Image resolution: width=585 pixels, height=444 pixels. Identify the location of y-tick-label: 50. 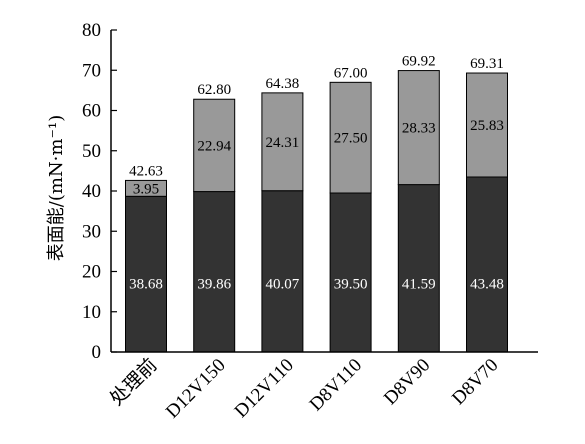
(91, 151).